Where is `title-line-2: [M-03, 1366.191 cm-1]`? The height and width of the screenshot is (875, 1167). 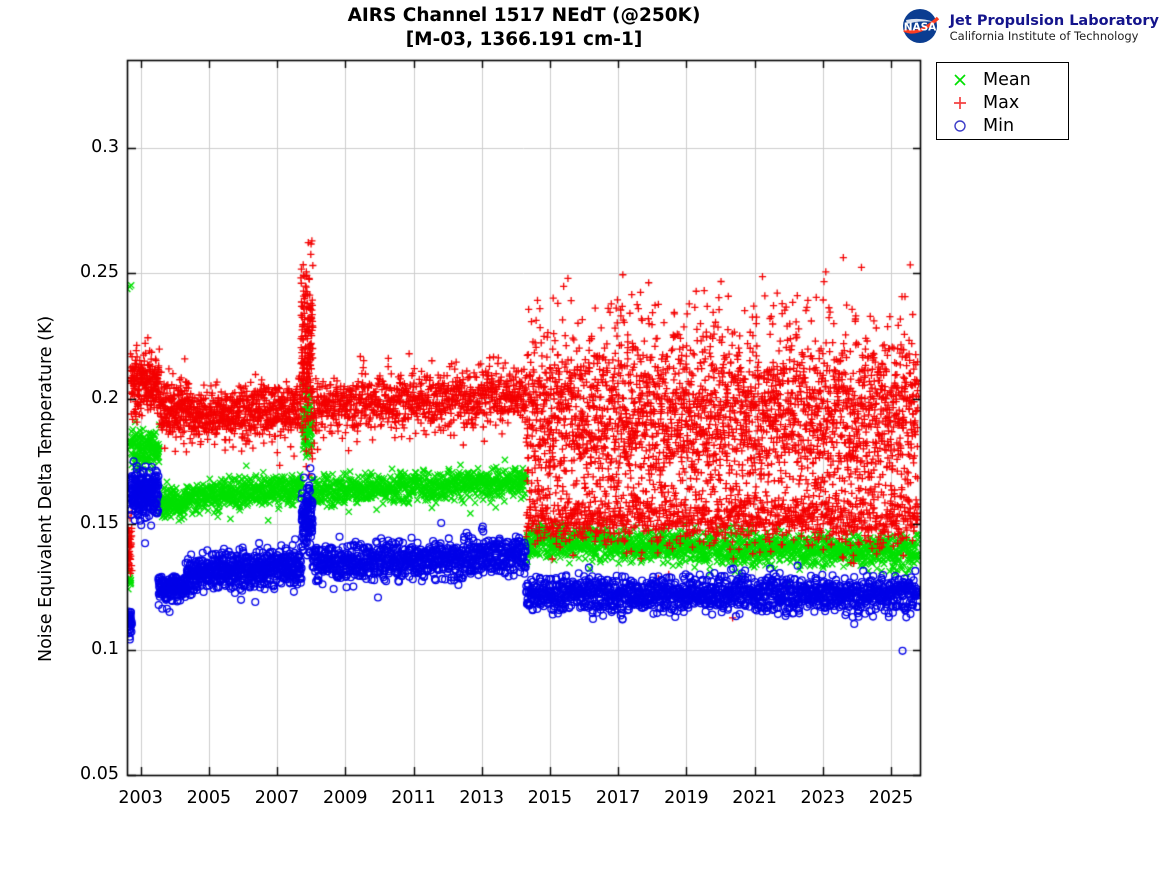
title-line-2: [M-03, 1366.191 cm-1] is located at coordinates (524, 40).